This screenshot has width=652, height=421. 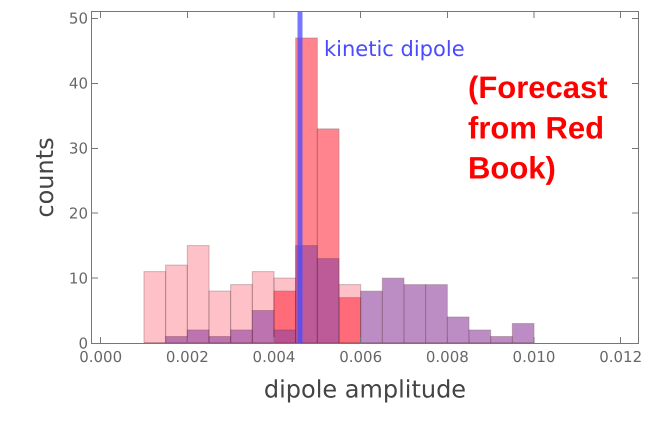 What do you see at coordinates (360, 357) in the screenshot?
I see `x-tick-label: 0.006` at bounding box center [360, 357].